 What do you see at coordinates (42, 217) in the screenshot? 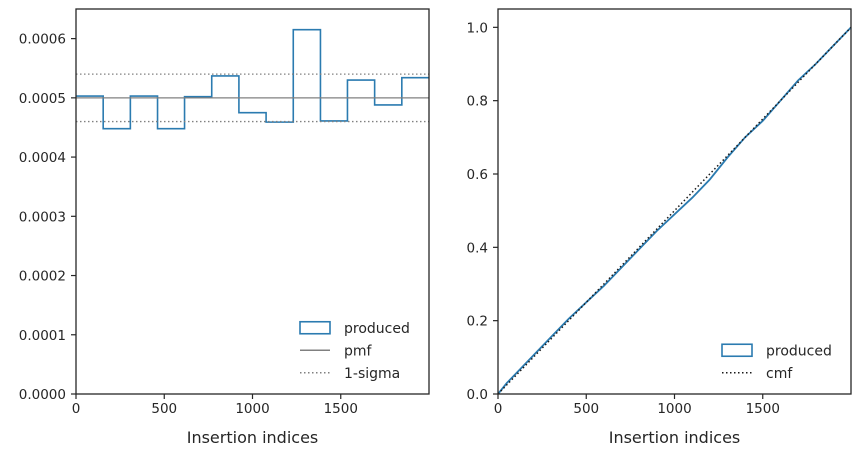
I see `y-tick-label: 0.0003` at bounding box center [42, 217].